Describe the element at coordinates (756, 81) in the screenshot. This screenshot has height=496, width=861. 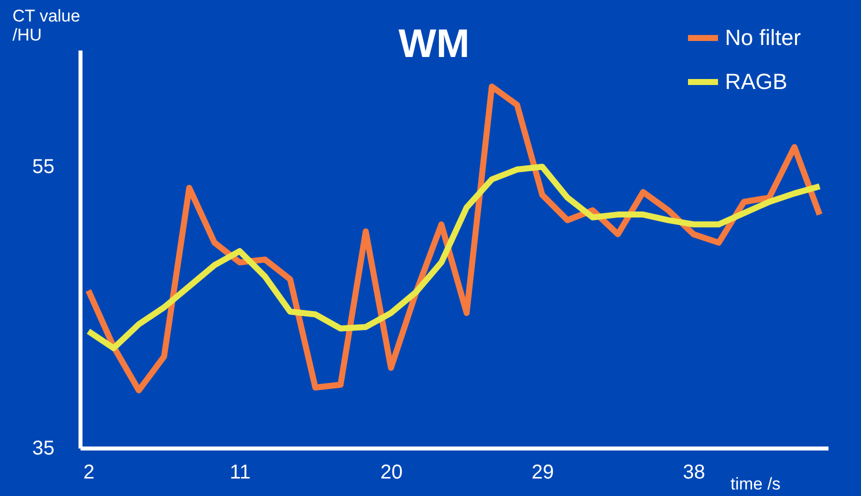
I see `legend-label: RAGB` at that location.